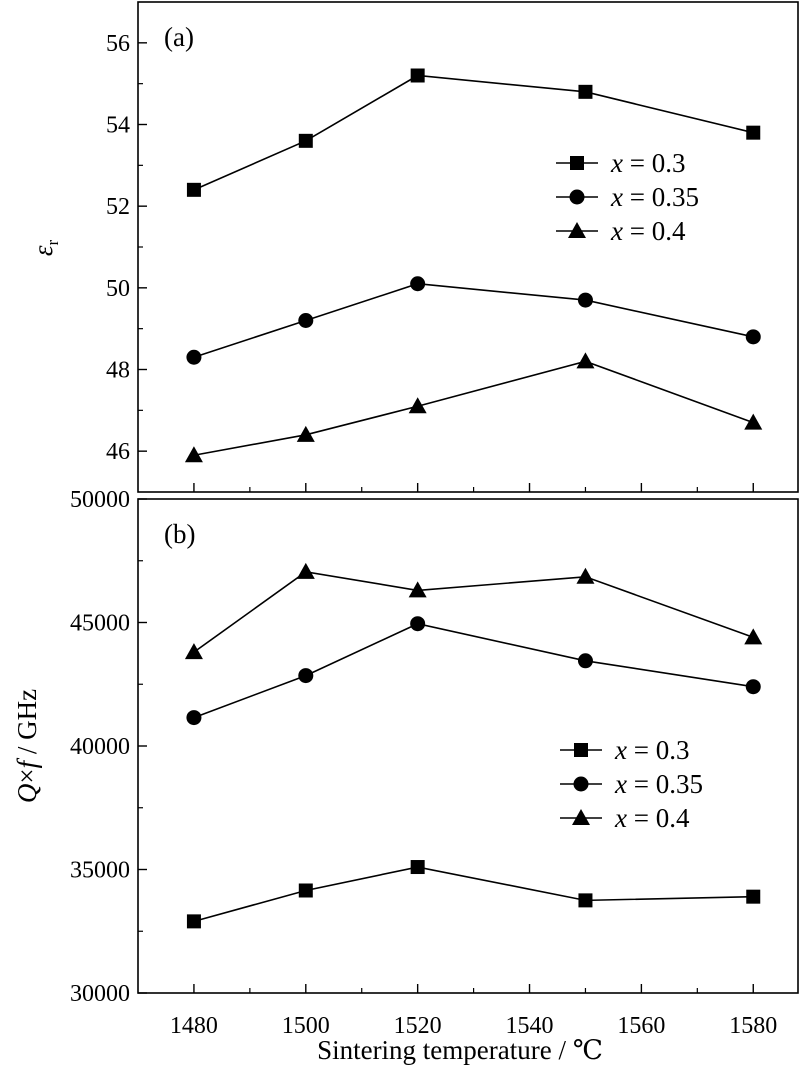 This screenshot has width=800, height=1077. What do you see at coordinates (118, 371) in the screenshot?
I see `panel-a-y-tick-label: 48` at bounding box center [118, 371].